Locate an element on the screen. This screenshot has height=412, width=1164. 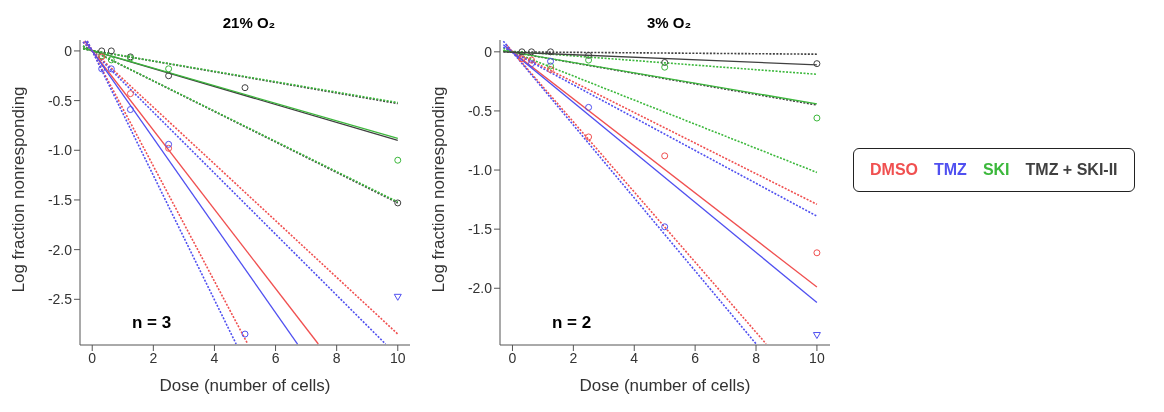
annotation: n = 3 is located at coordinates (152, 323).